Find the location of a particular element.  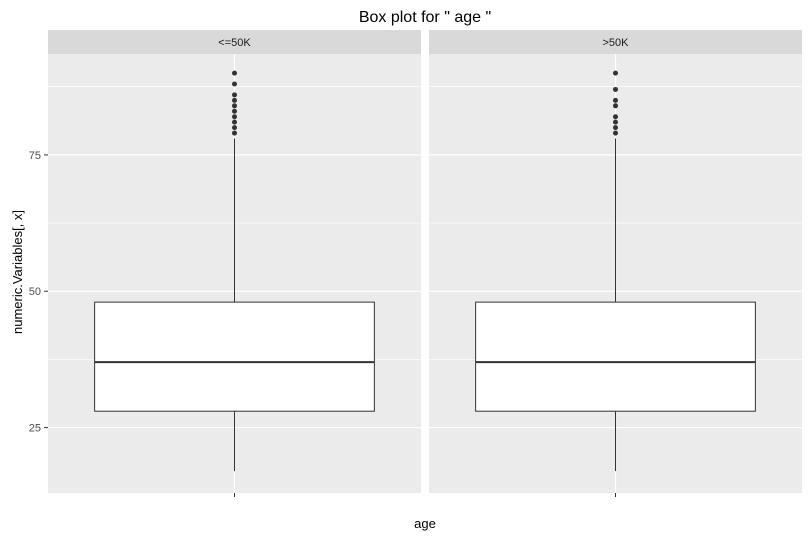

panel-strip-label: <=50K is located at coordinates (234, 43).